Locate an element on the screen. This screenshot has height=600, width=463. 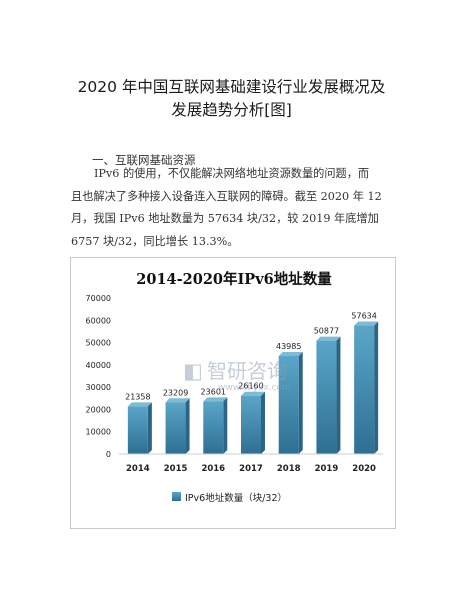
watermark-subtext: www.chyxx.com is located at coordinates (254, 388).